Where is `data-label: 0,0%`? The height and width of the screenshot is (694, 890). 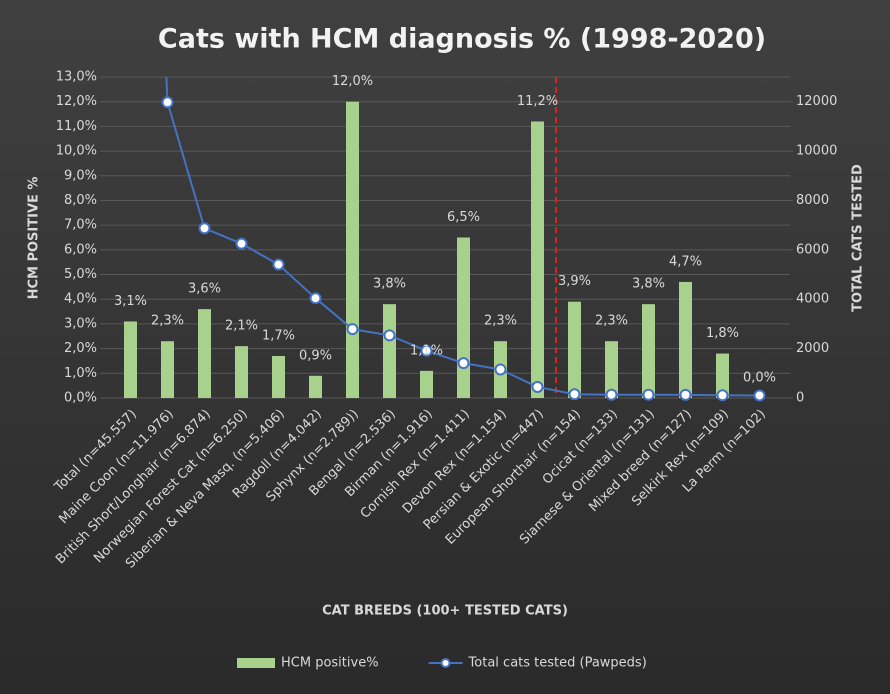 data-label: 0,0% is located at coordinates (759, 378).